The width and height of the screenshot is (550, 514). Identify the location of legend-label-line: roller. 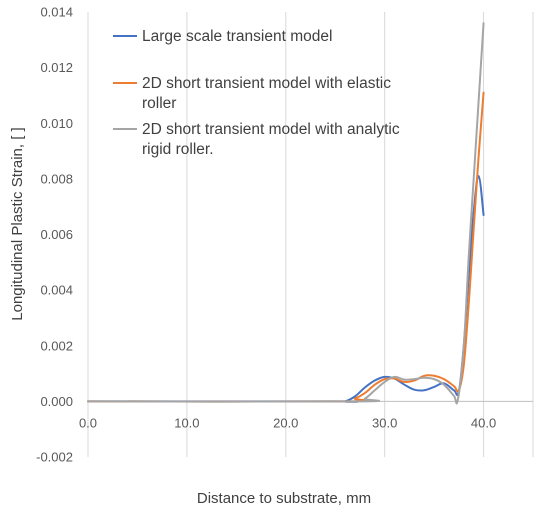
(159, 103).